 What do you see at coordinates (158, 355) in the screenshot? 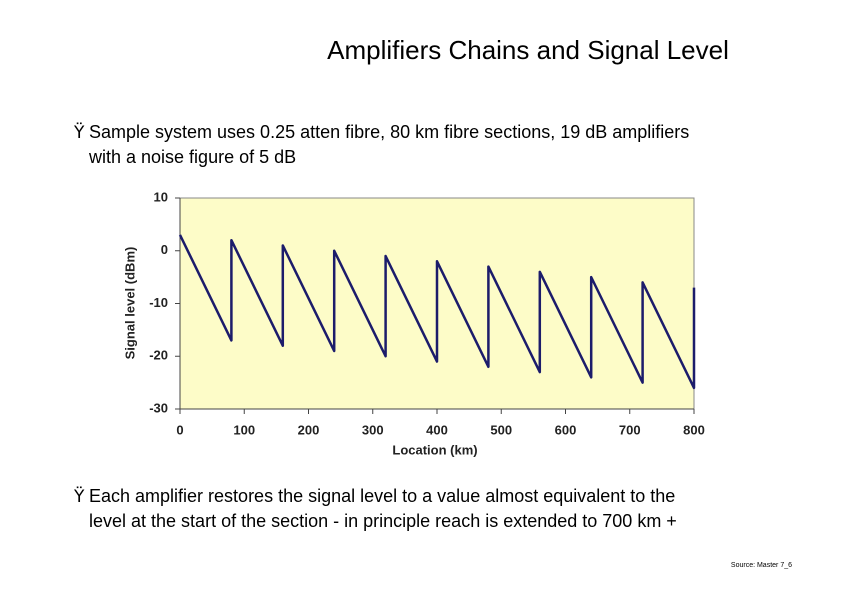
I see `y-tick-label: -20` at bounding box center [158, 355].